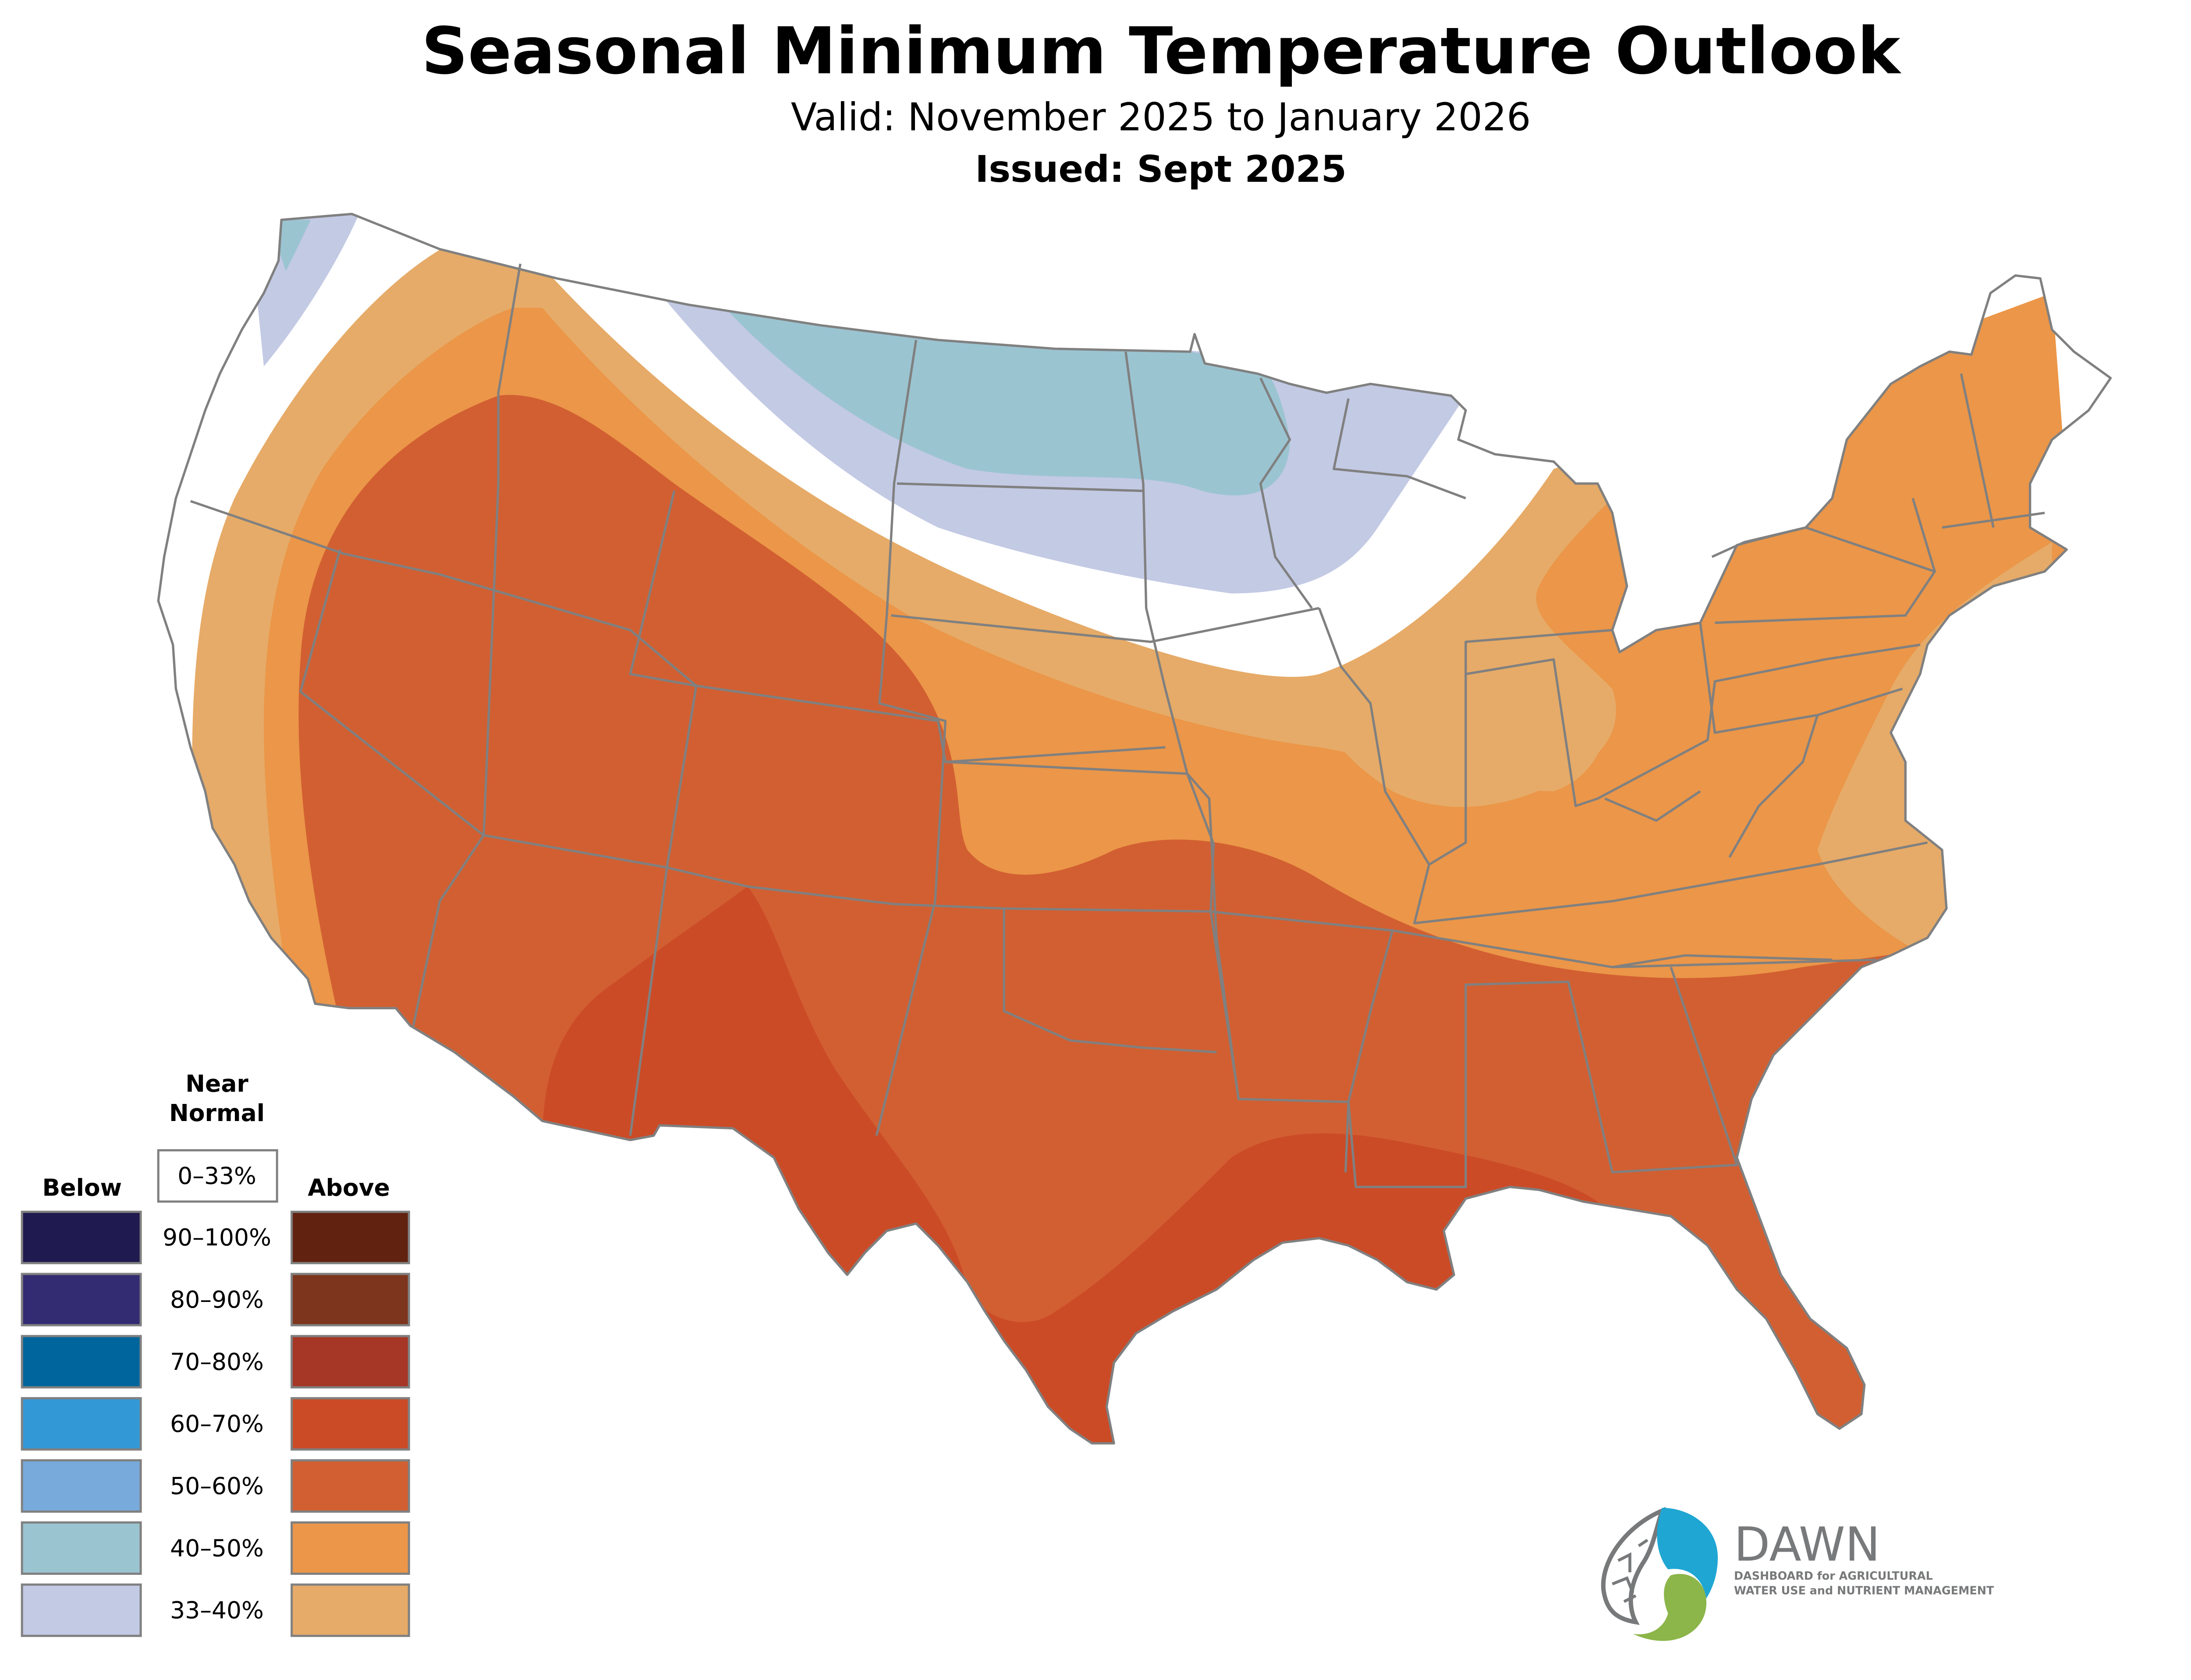 Image resolution: width=2191 pixels, height=1680 pixels. What do you see at coordinates (217, 1113) in the screenshot?
I see `legend-near-normal-line2: Normal` at bounding box center [217, 1113].